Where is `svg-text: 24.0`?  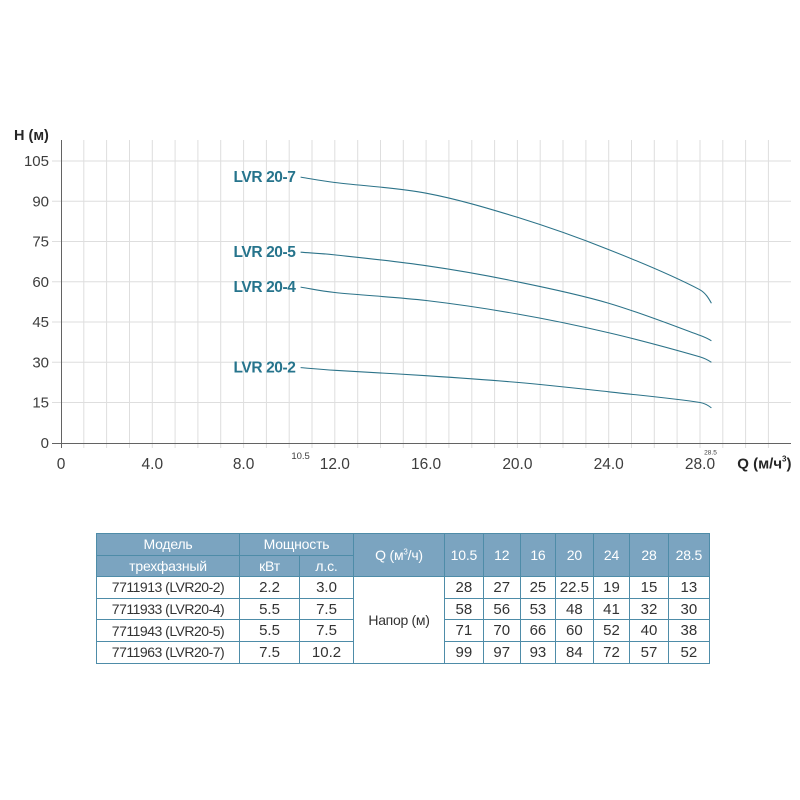 svg-text: 24.0 is located at coordinates (609, 464).